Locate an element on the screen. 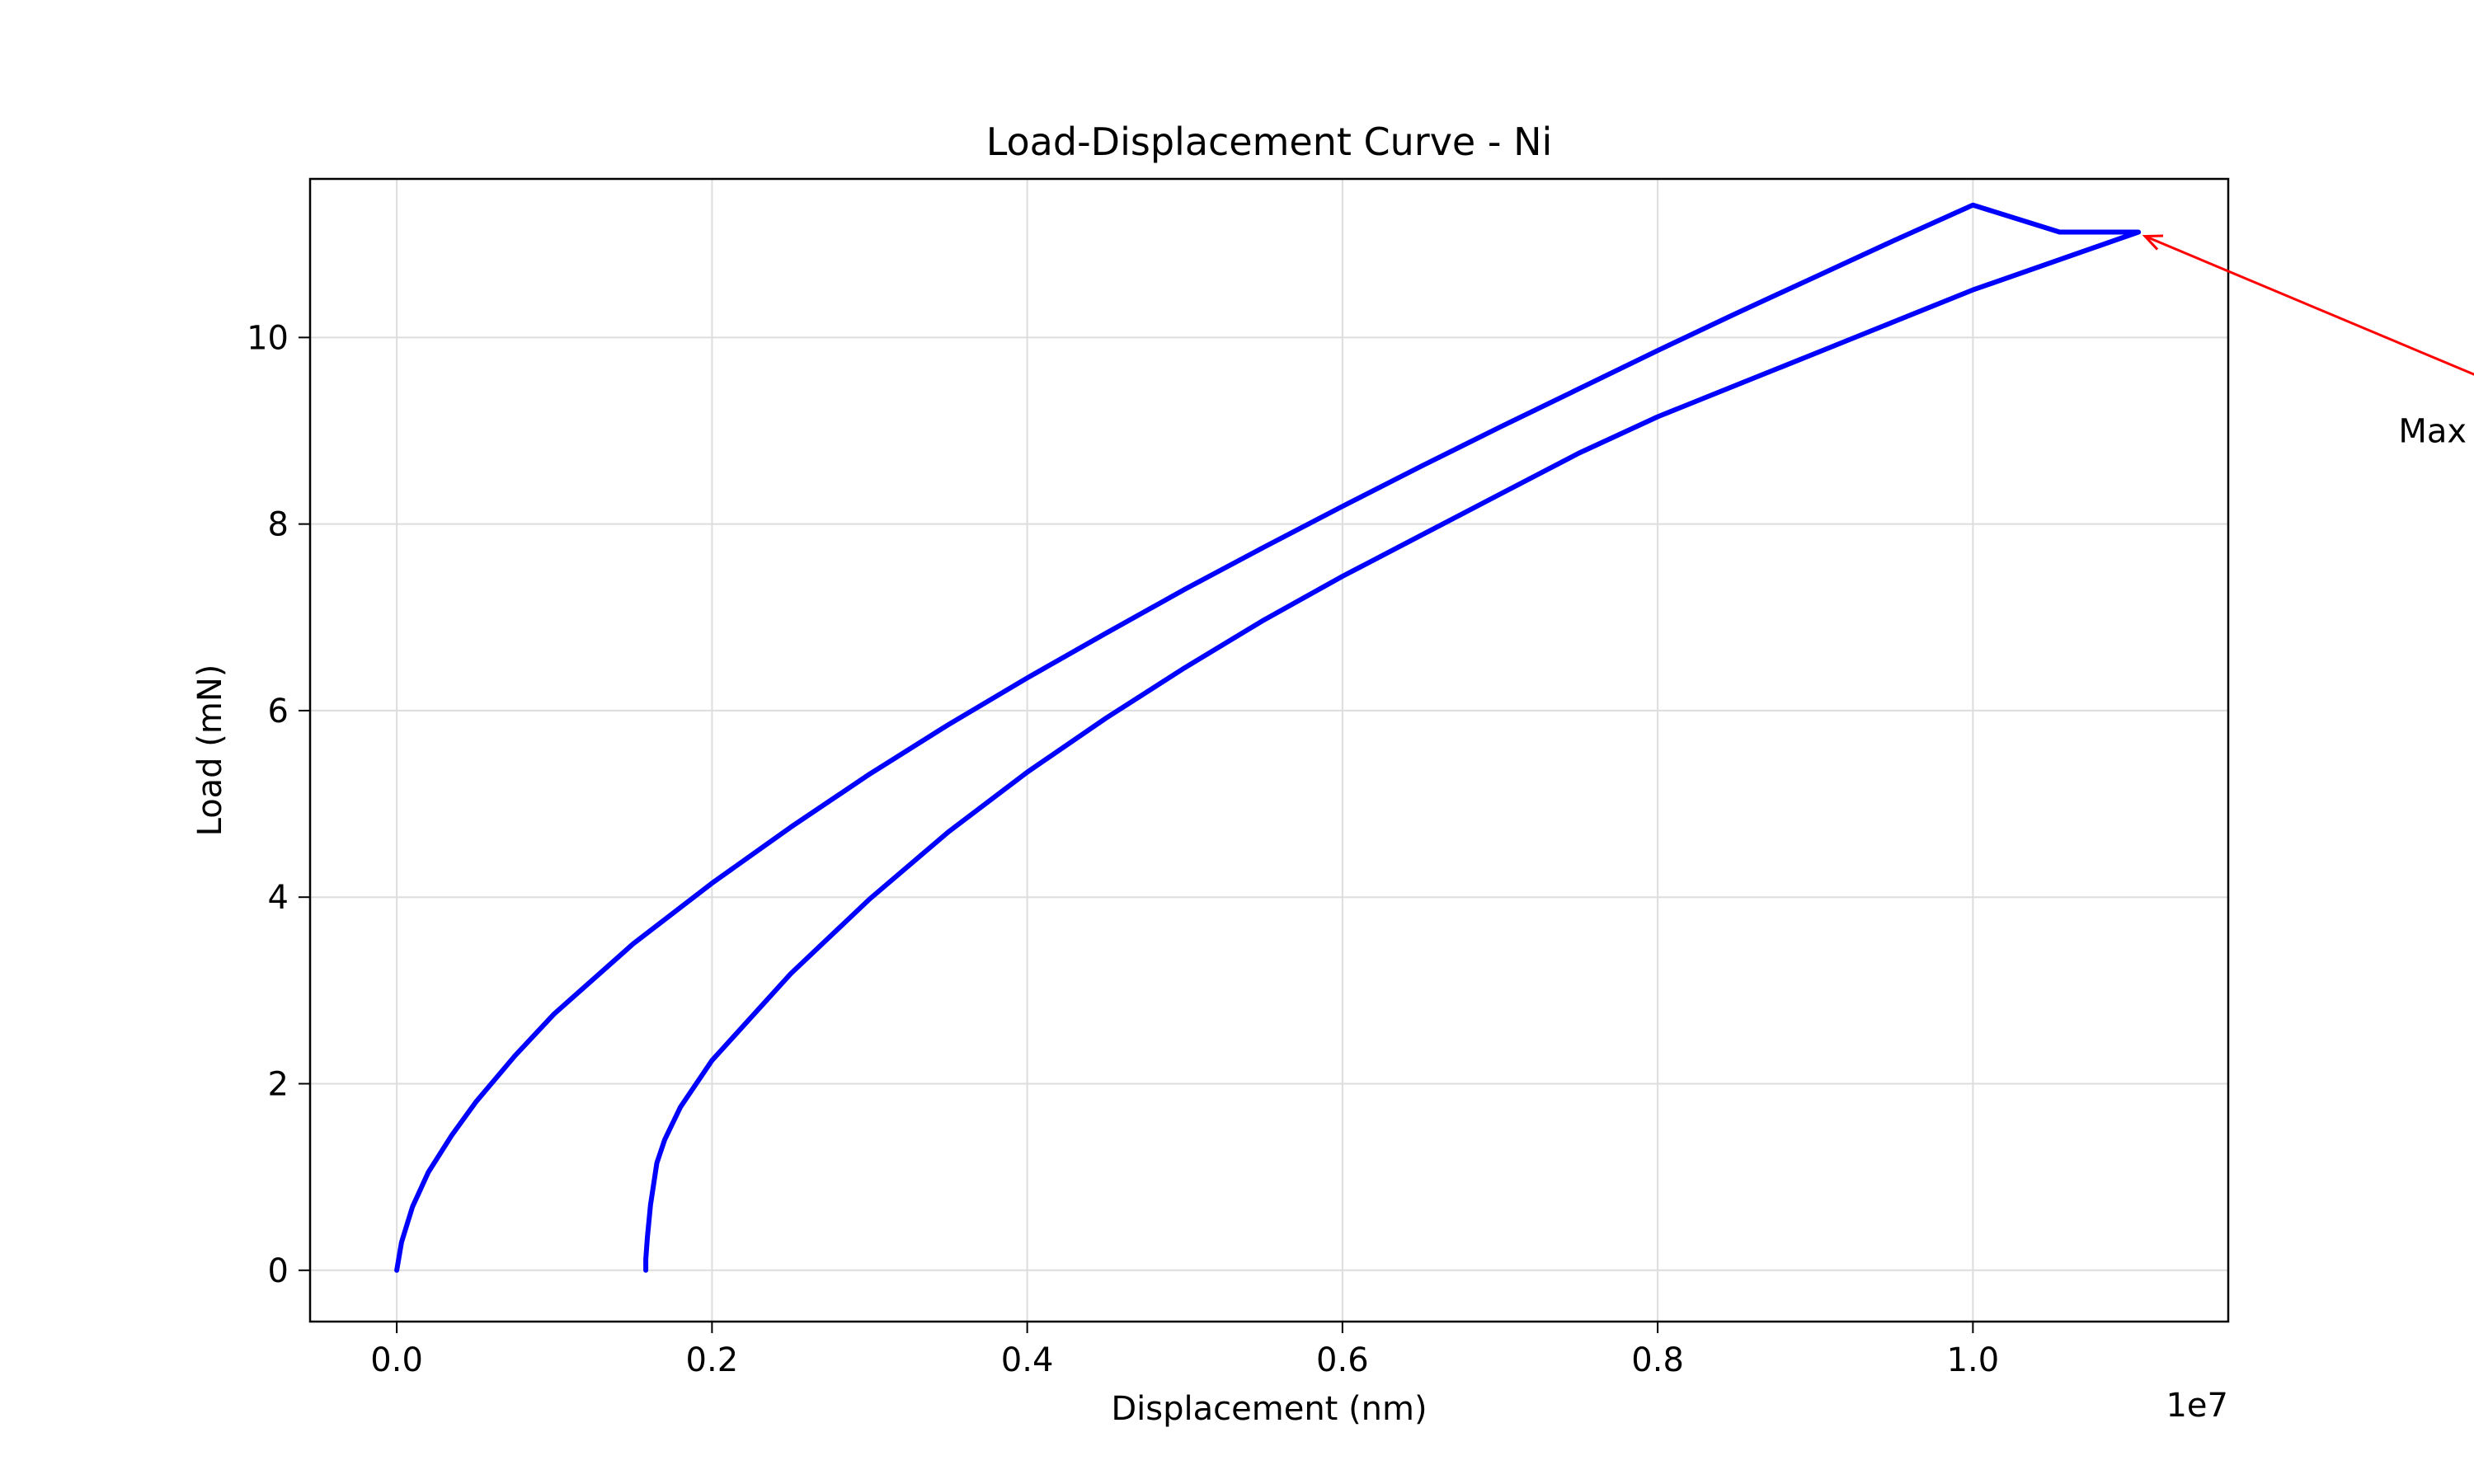 This screenshot has height=1484, width=2474. x-axis-label: Displacement (nm) is located at coordinates (1269, 1409).